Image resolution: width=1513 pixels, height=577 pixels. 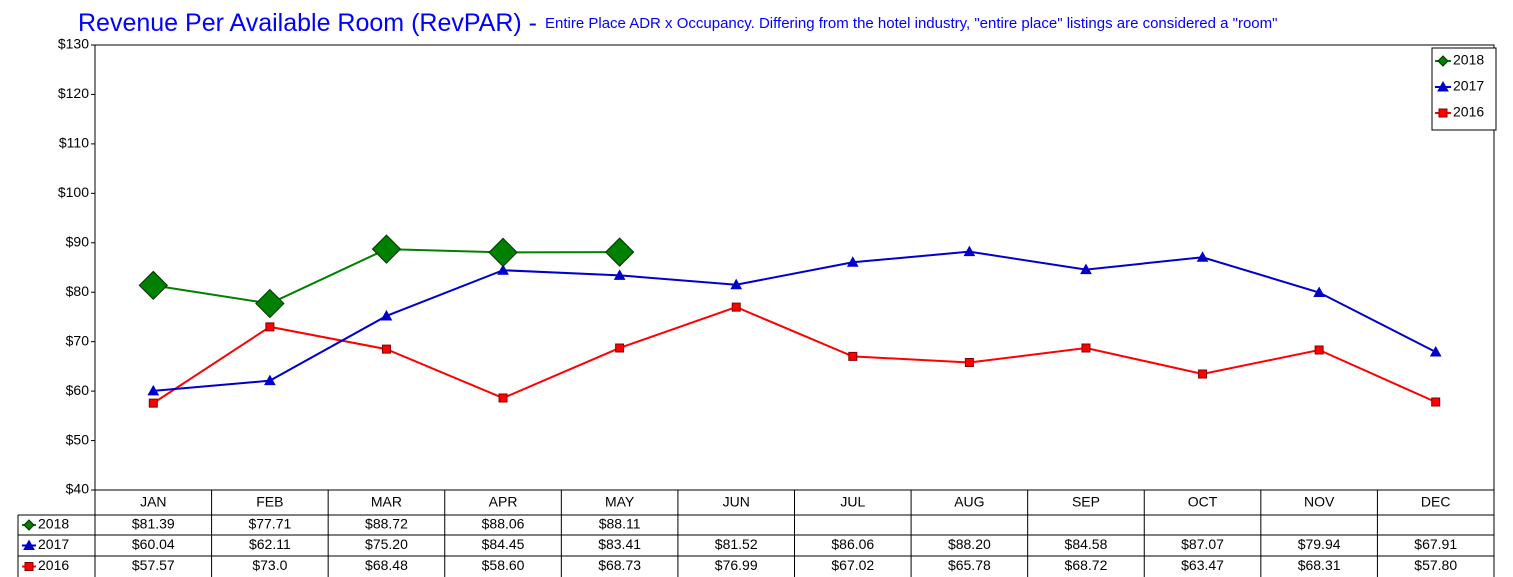 I want to click on table-value: $83.41, so click(x=619, y=544).